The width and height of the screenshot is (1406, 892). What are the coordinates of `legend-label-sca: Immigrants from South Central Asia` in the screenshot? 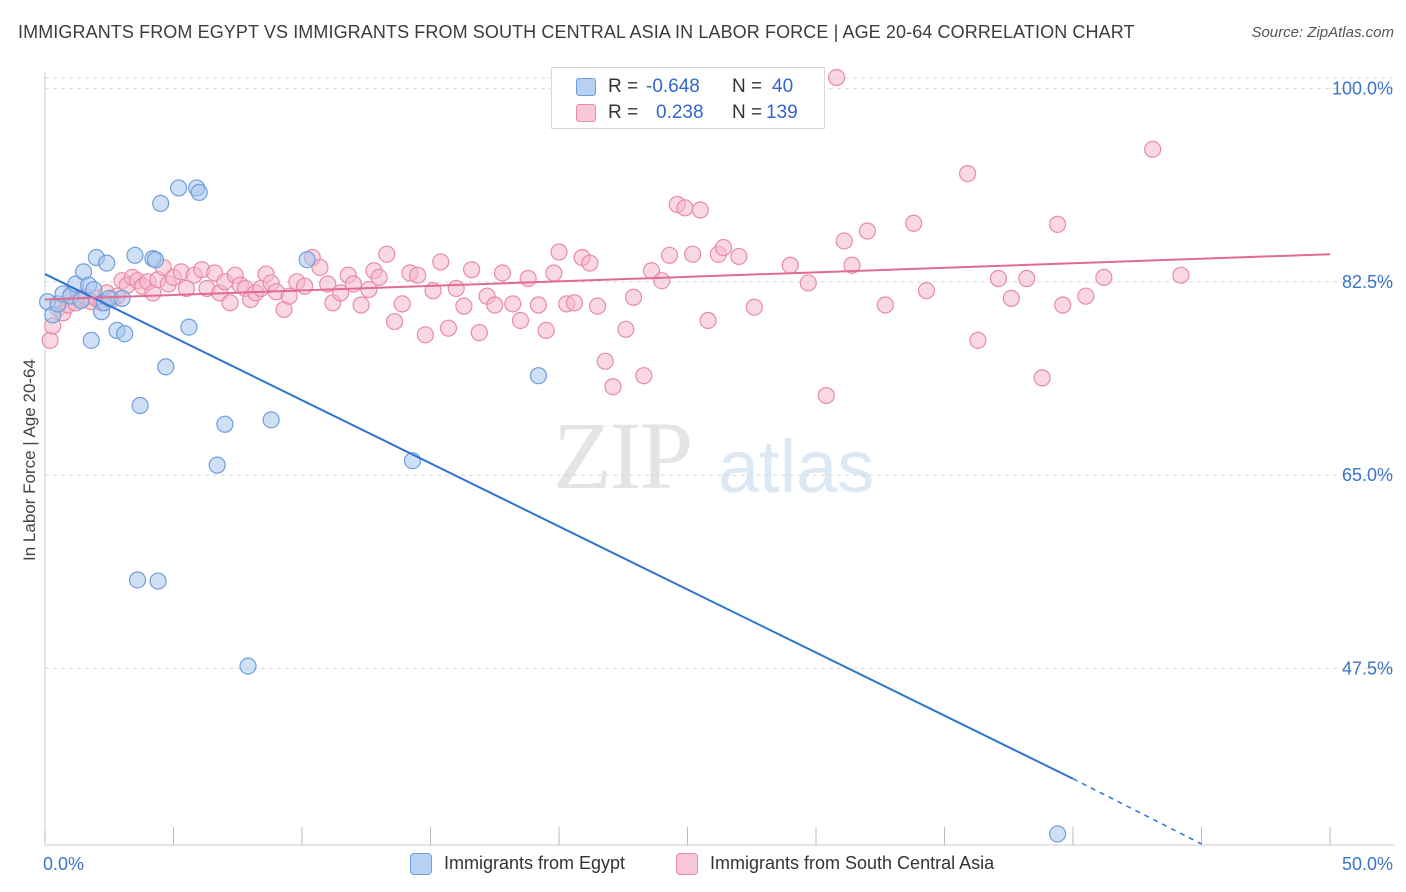 It's located at (852, 863).